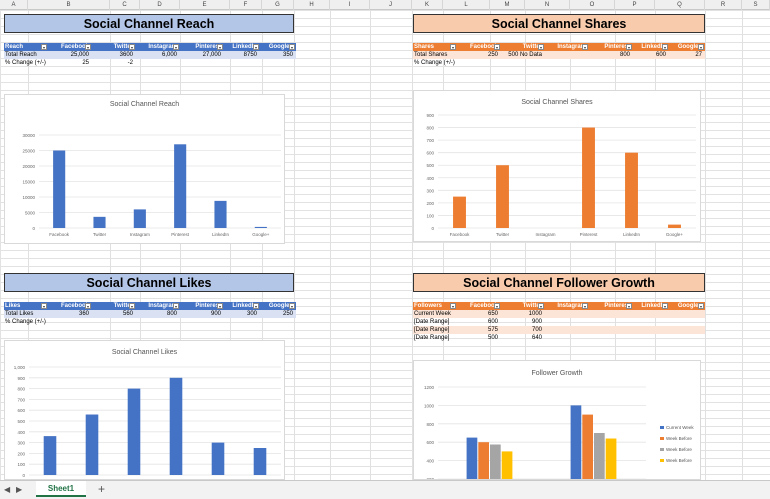 Image resolution: width=770 pixels, height=499 pixels. I want to click on column-filter-header: Followers, so click(435, 306).